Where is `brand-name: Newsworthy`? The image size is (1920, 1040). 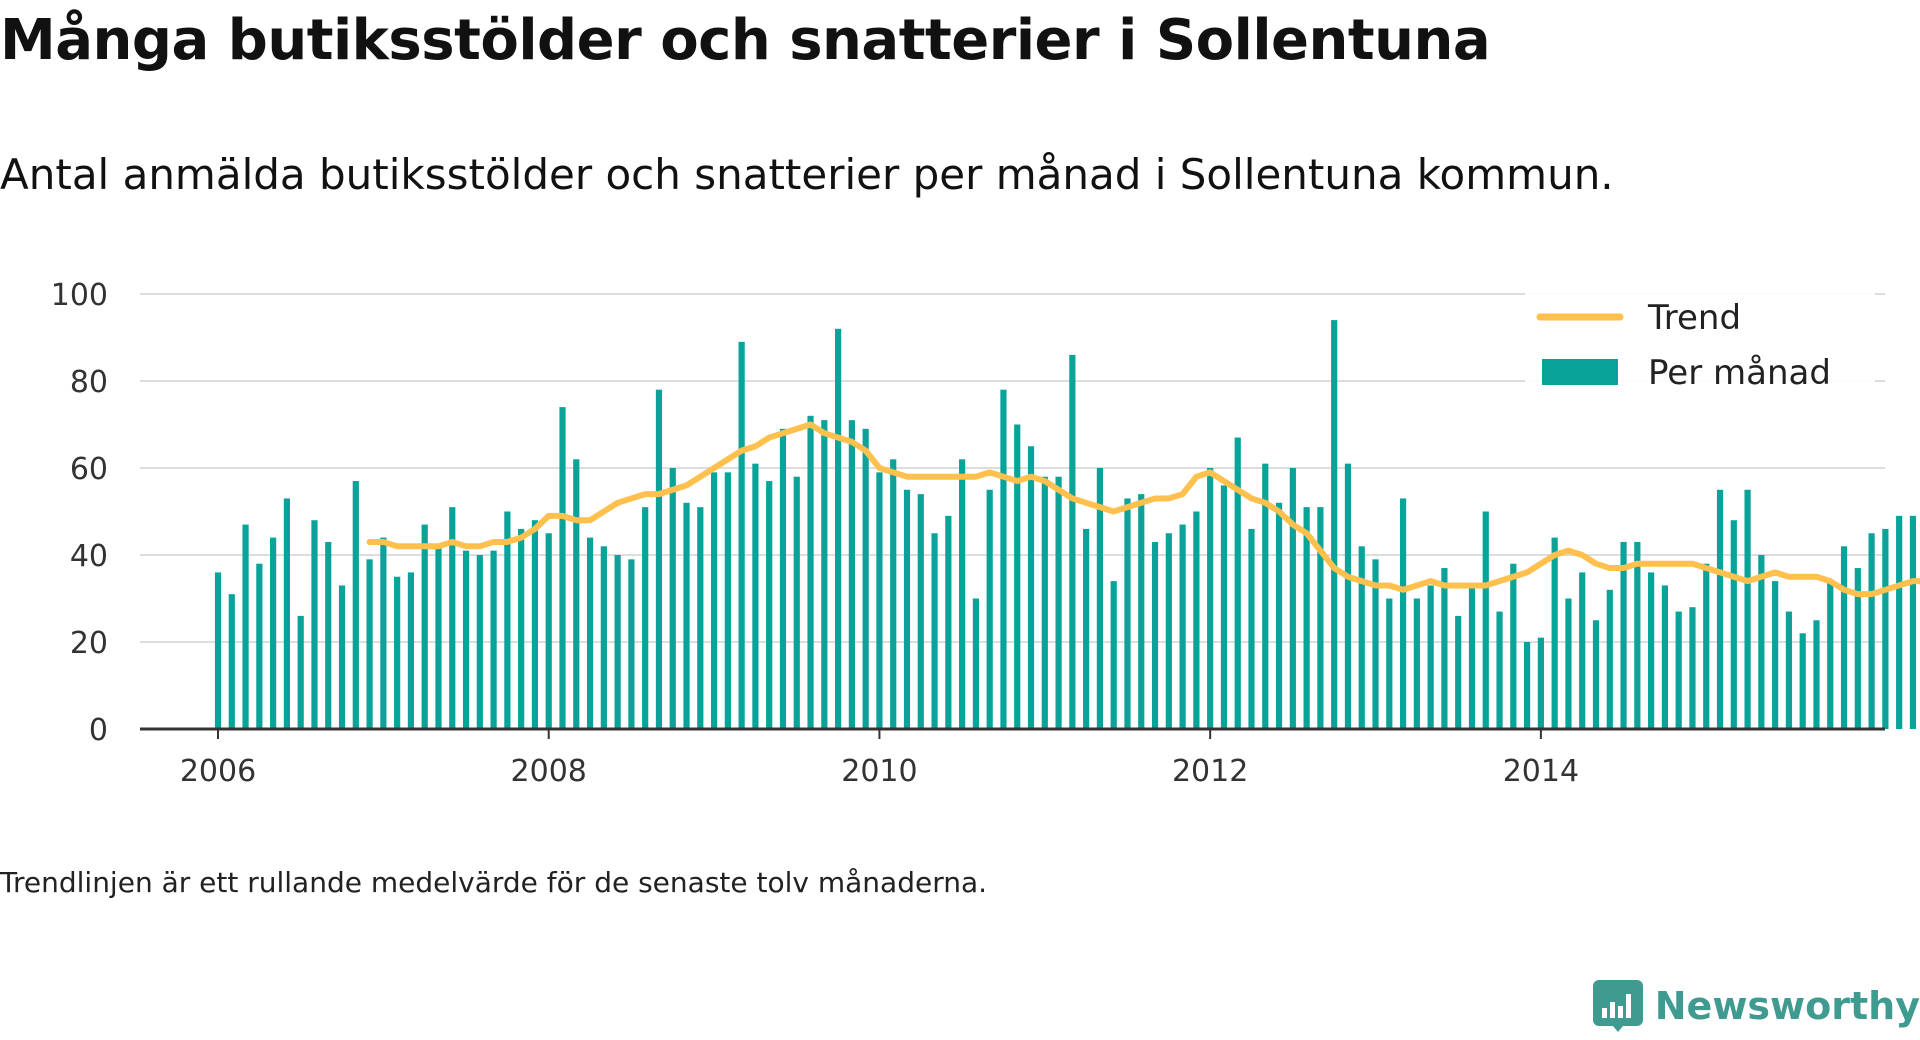
brand-name: Newsworthy is located at coordinates (1787, 1006).